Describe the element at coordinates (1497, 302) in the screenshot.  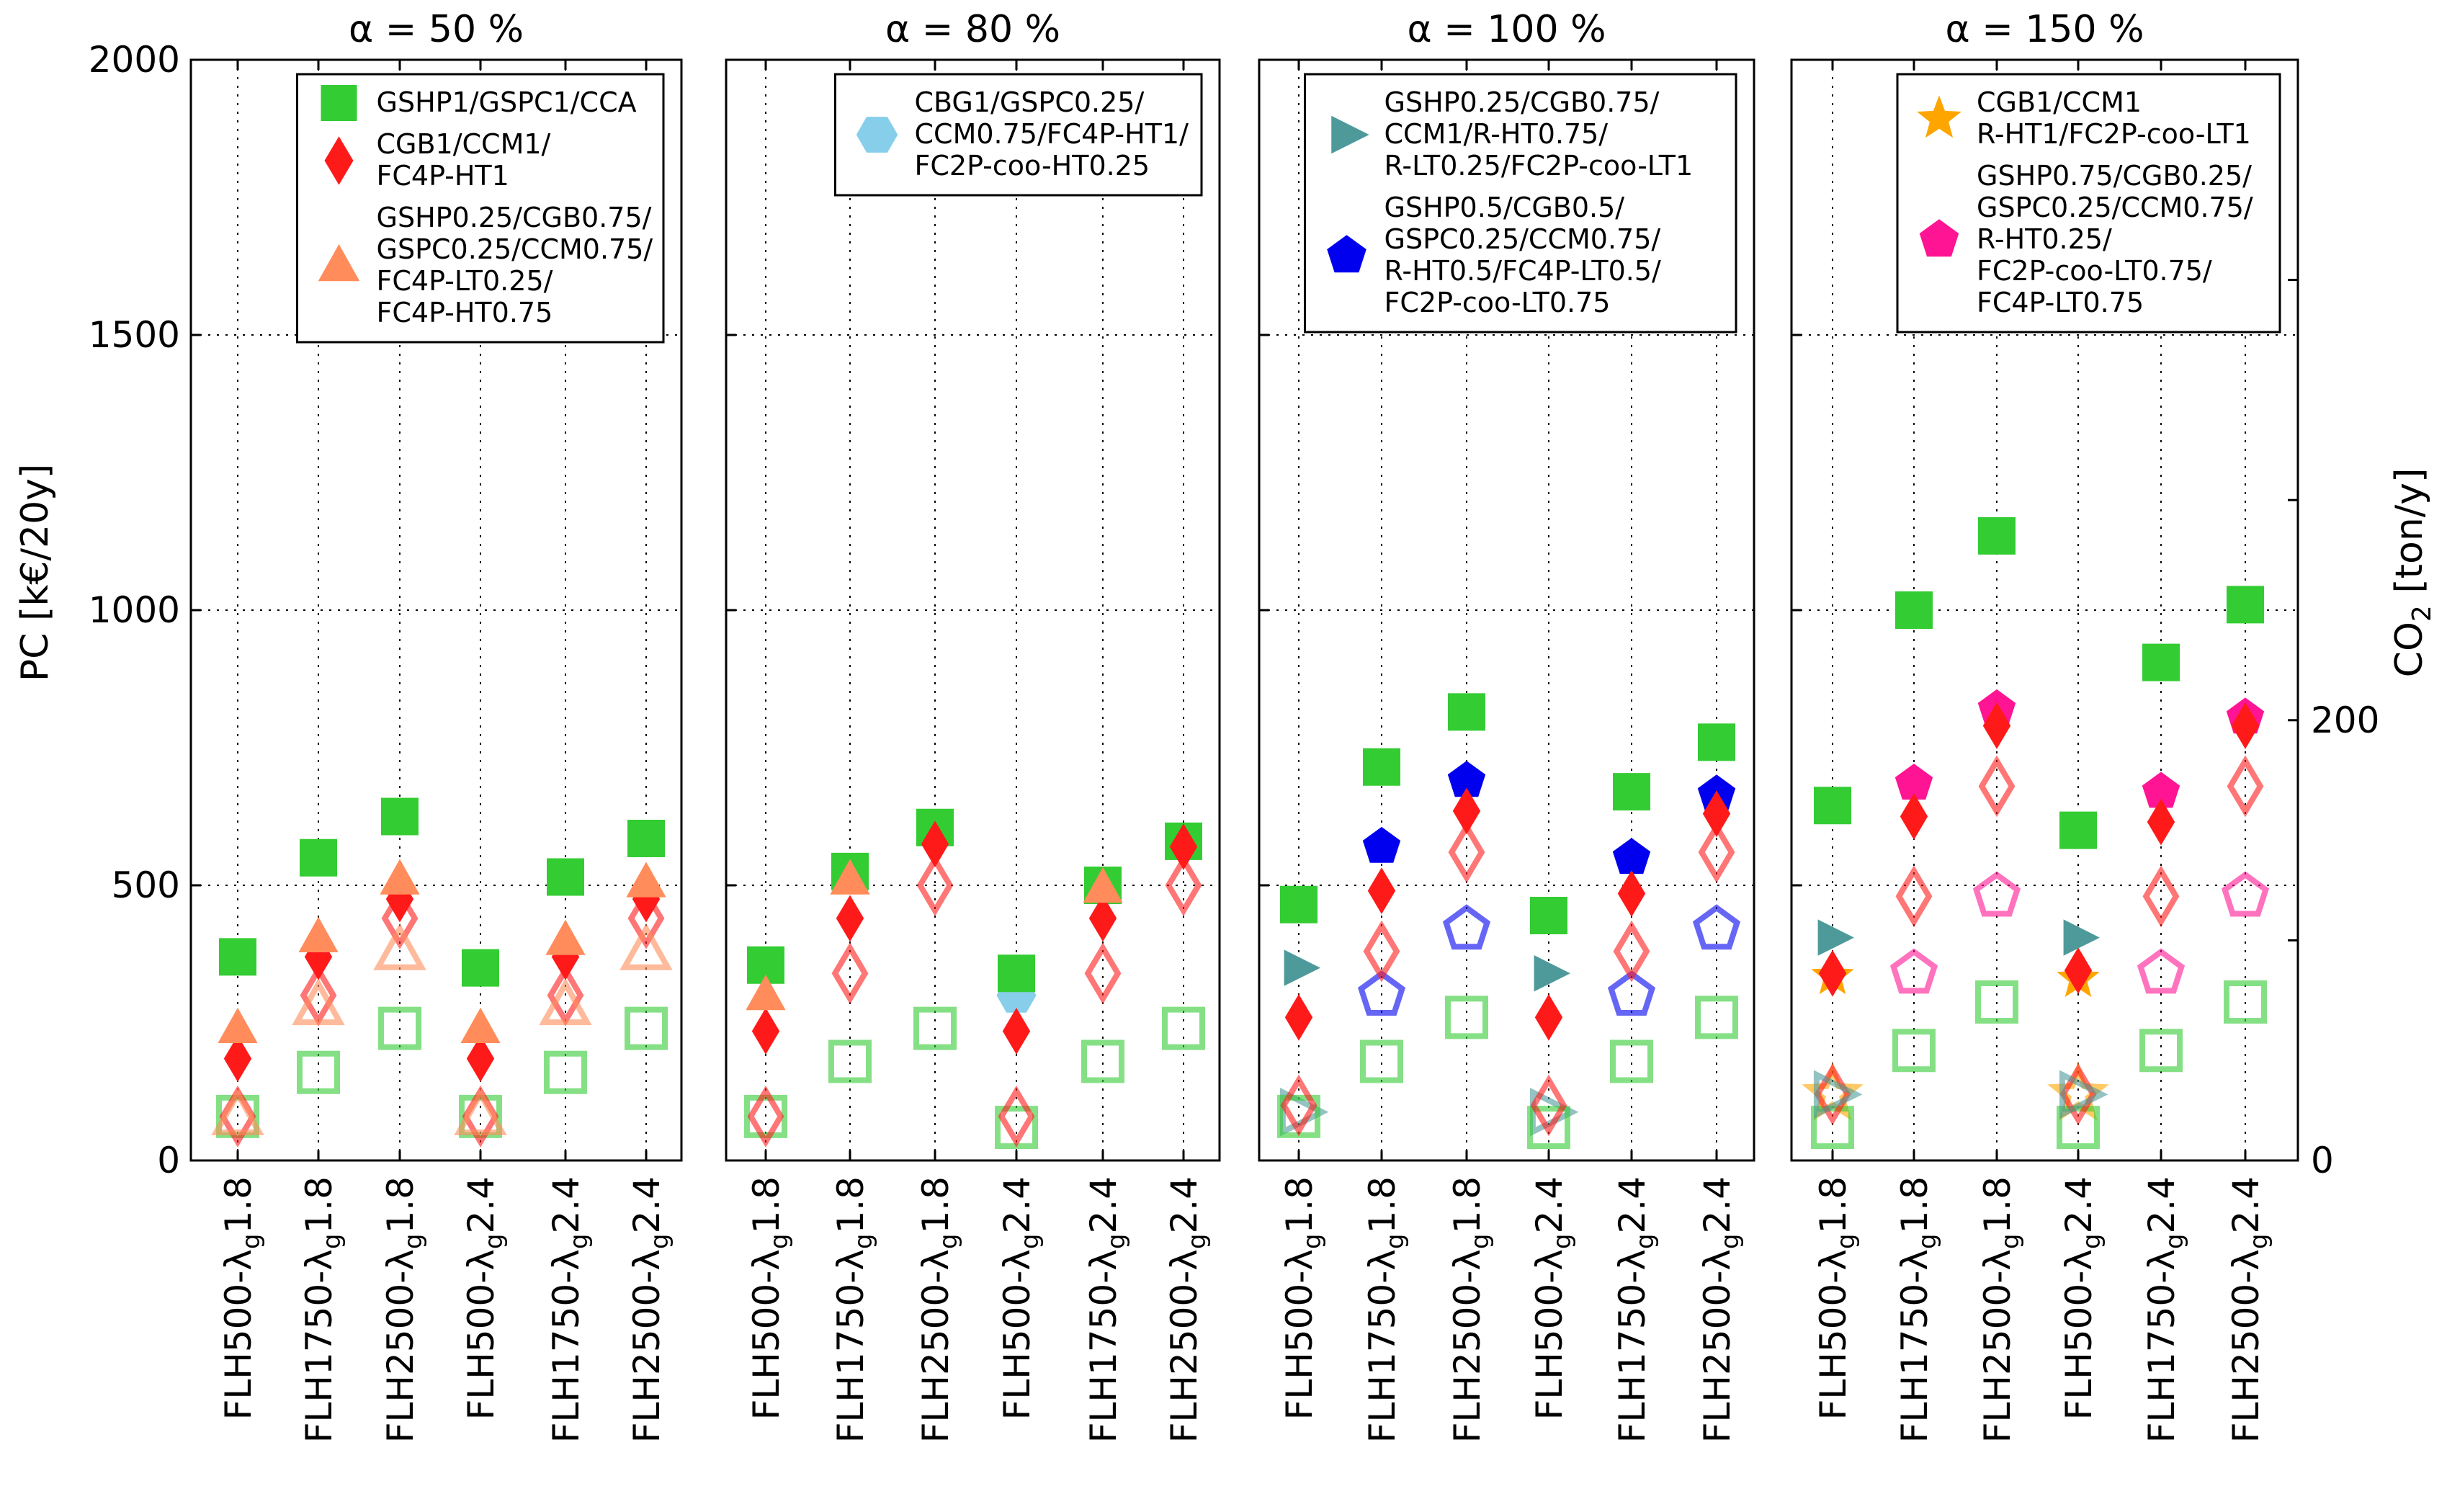
I see `legend-label: FC2P-coo-LT0.75` at that location.